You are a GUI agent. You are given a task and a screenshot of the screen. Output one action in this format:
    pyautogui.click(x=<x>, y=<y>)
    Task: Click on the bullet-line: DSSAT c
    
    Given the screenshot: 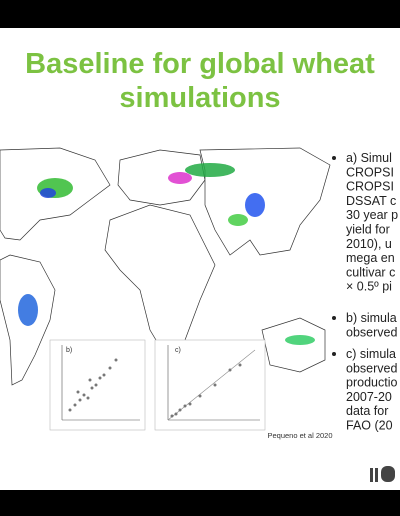 What is the action you would take?
    pyautogui.click(x=371, y=201)
    